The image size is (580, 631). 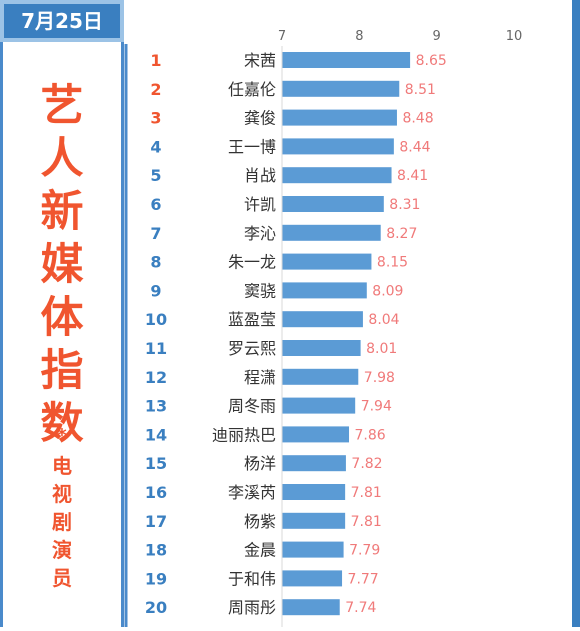 What do you see at coordinates (156, 550) in the screenshot?
I see `rank-label: 18` at bounding box center [156, 550].